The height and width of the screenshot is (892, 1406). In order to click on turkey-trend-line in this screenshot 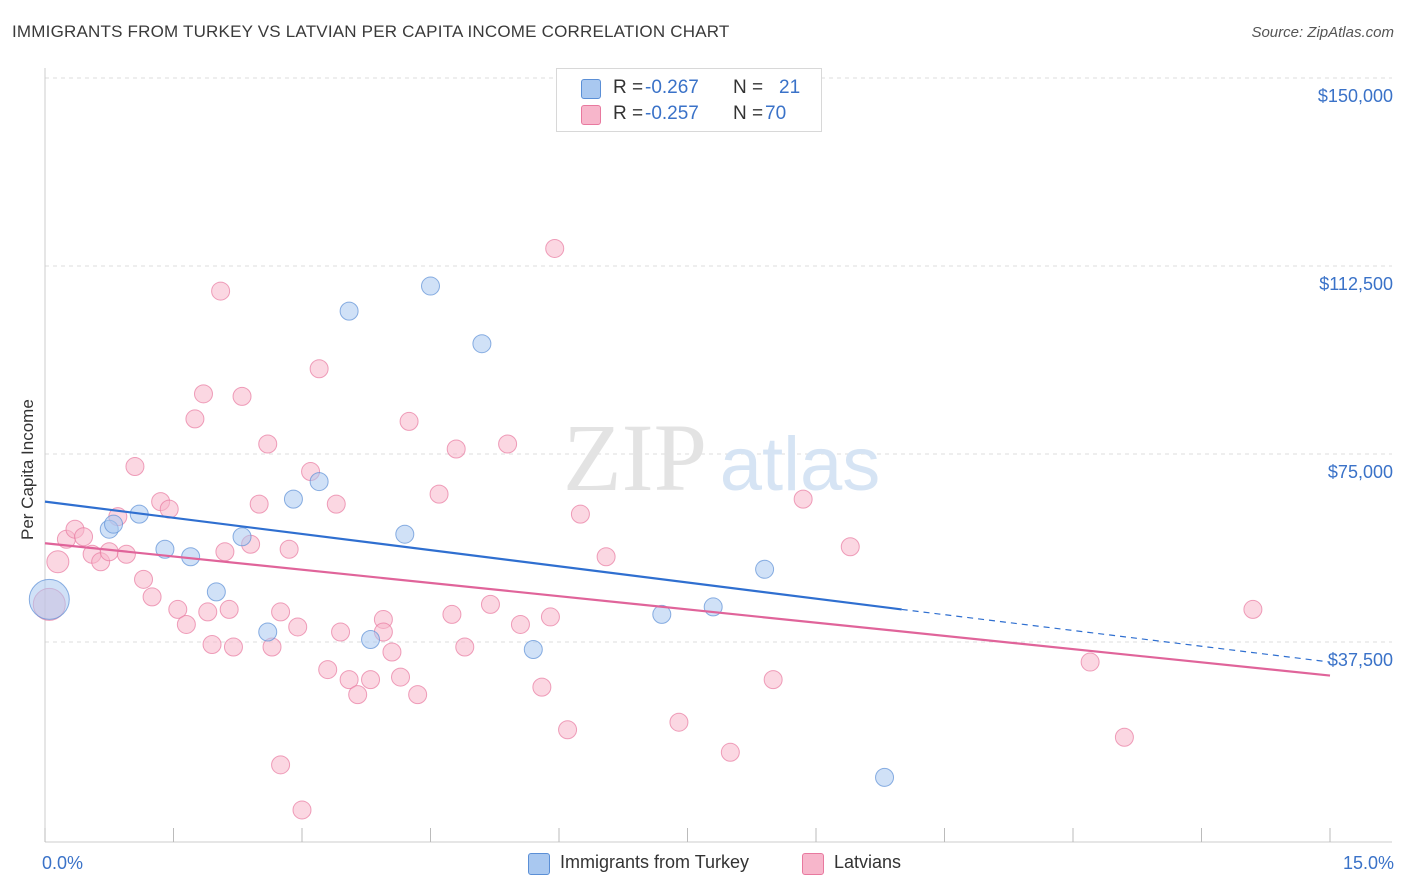, I will do `click(473, 555)`.